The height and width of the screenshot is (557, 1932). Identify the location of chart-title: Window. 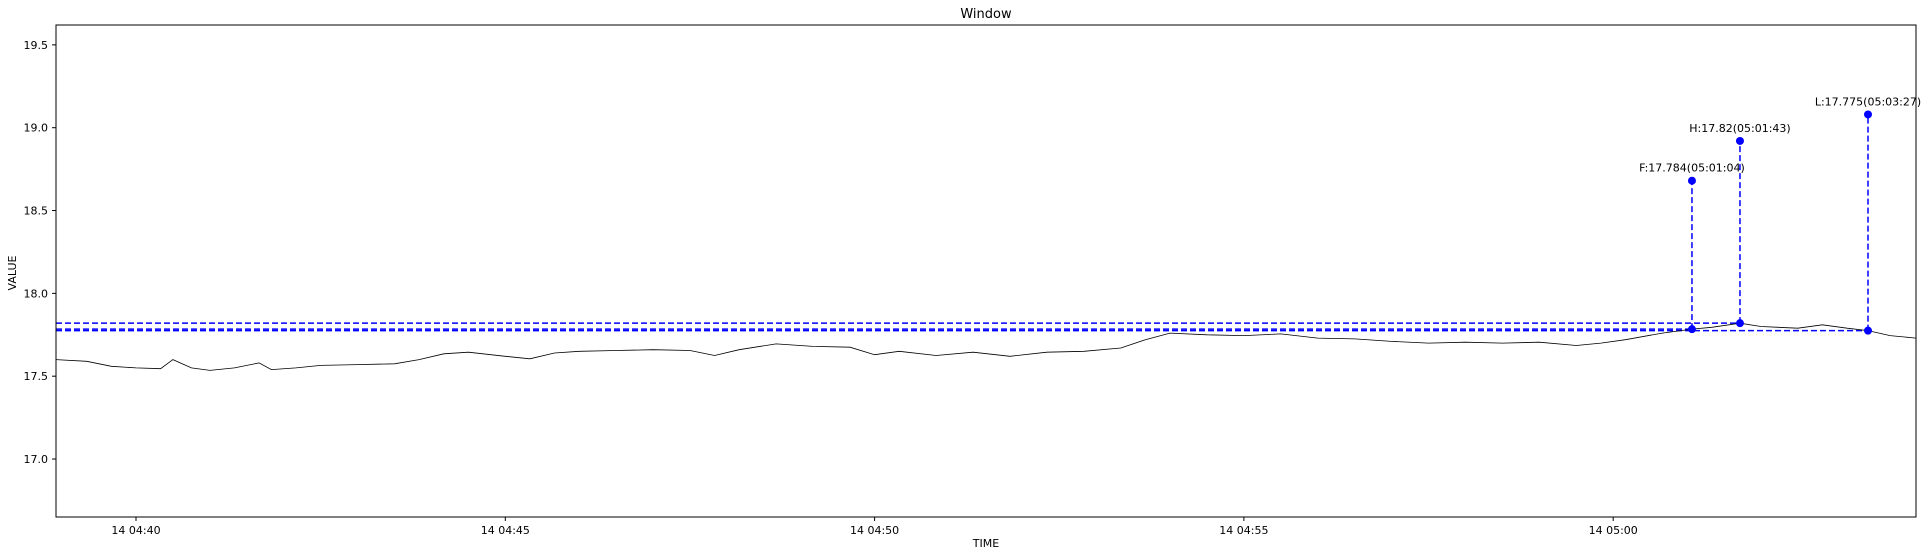
(986, 14).